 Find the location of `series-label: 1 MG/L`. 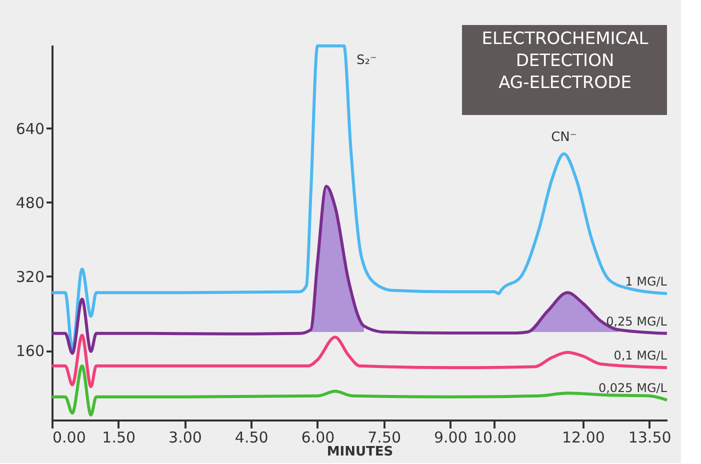

series-label: 1 MG/L is located at coordinates (646, 281).